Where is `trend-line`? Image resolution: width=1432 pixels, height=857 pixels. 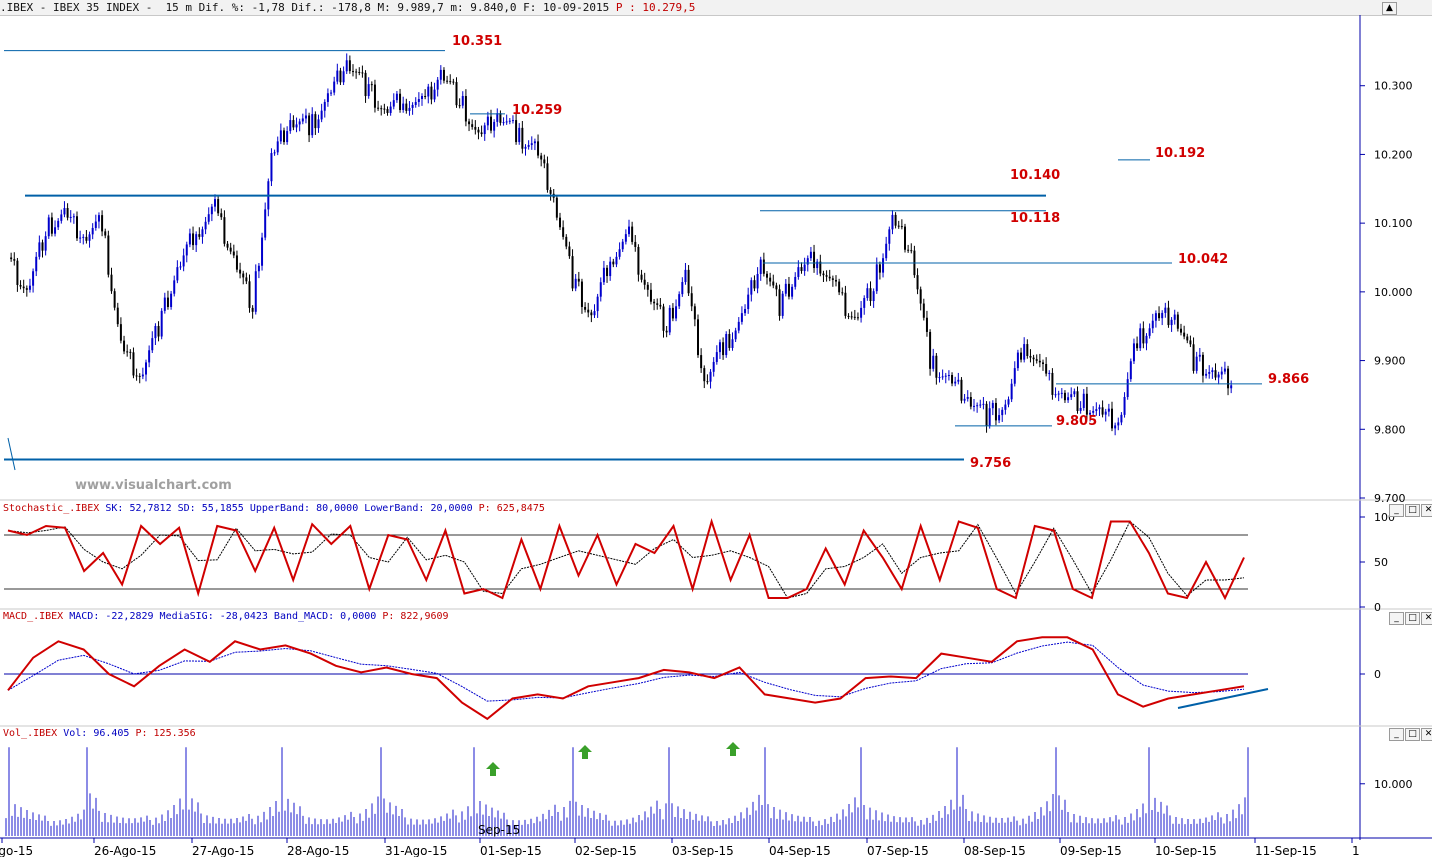
trend-line is located at coordinates (11, 454).